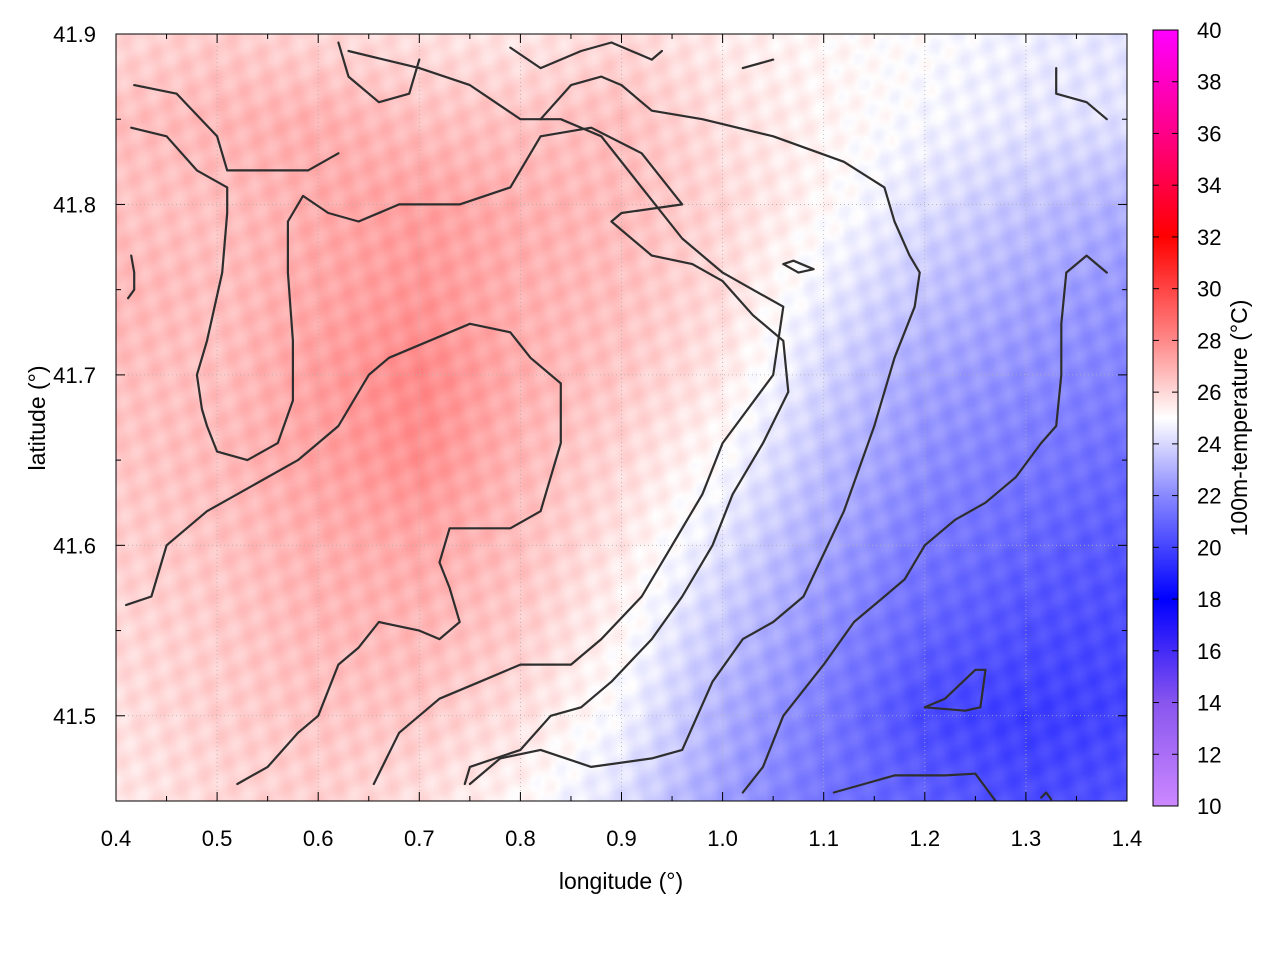 The height and width of the screenshot is (960, 1280). Describe the element at coordinates (217, 838) in the screenshot. I see `x-tick-label: 0.5` at that location.